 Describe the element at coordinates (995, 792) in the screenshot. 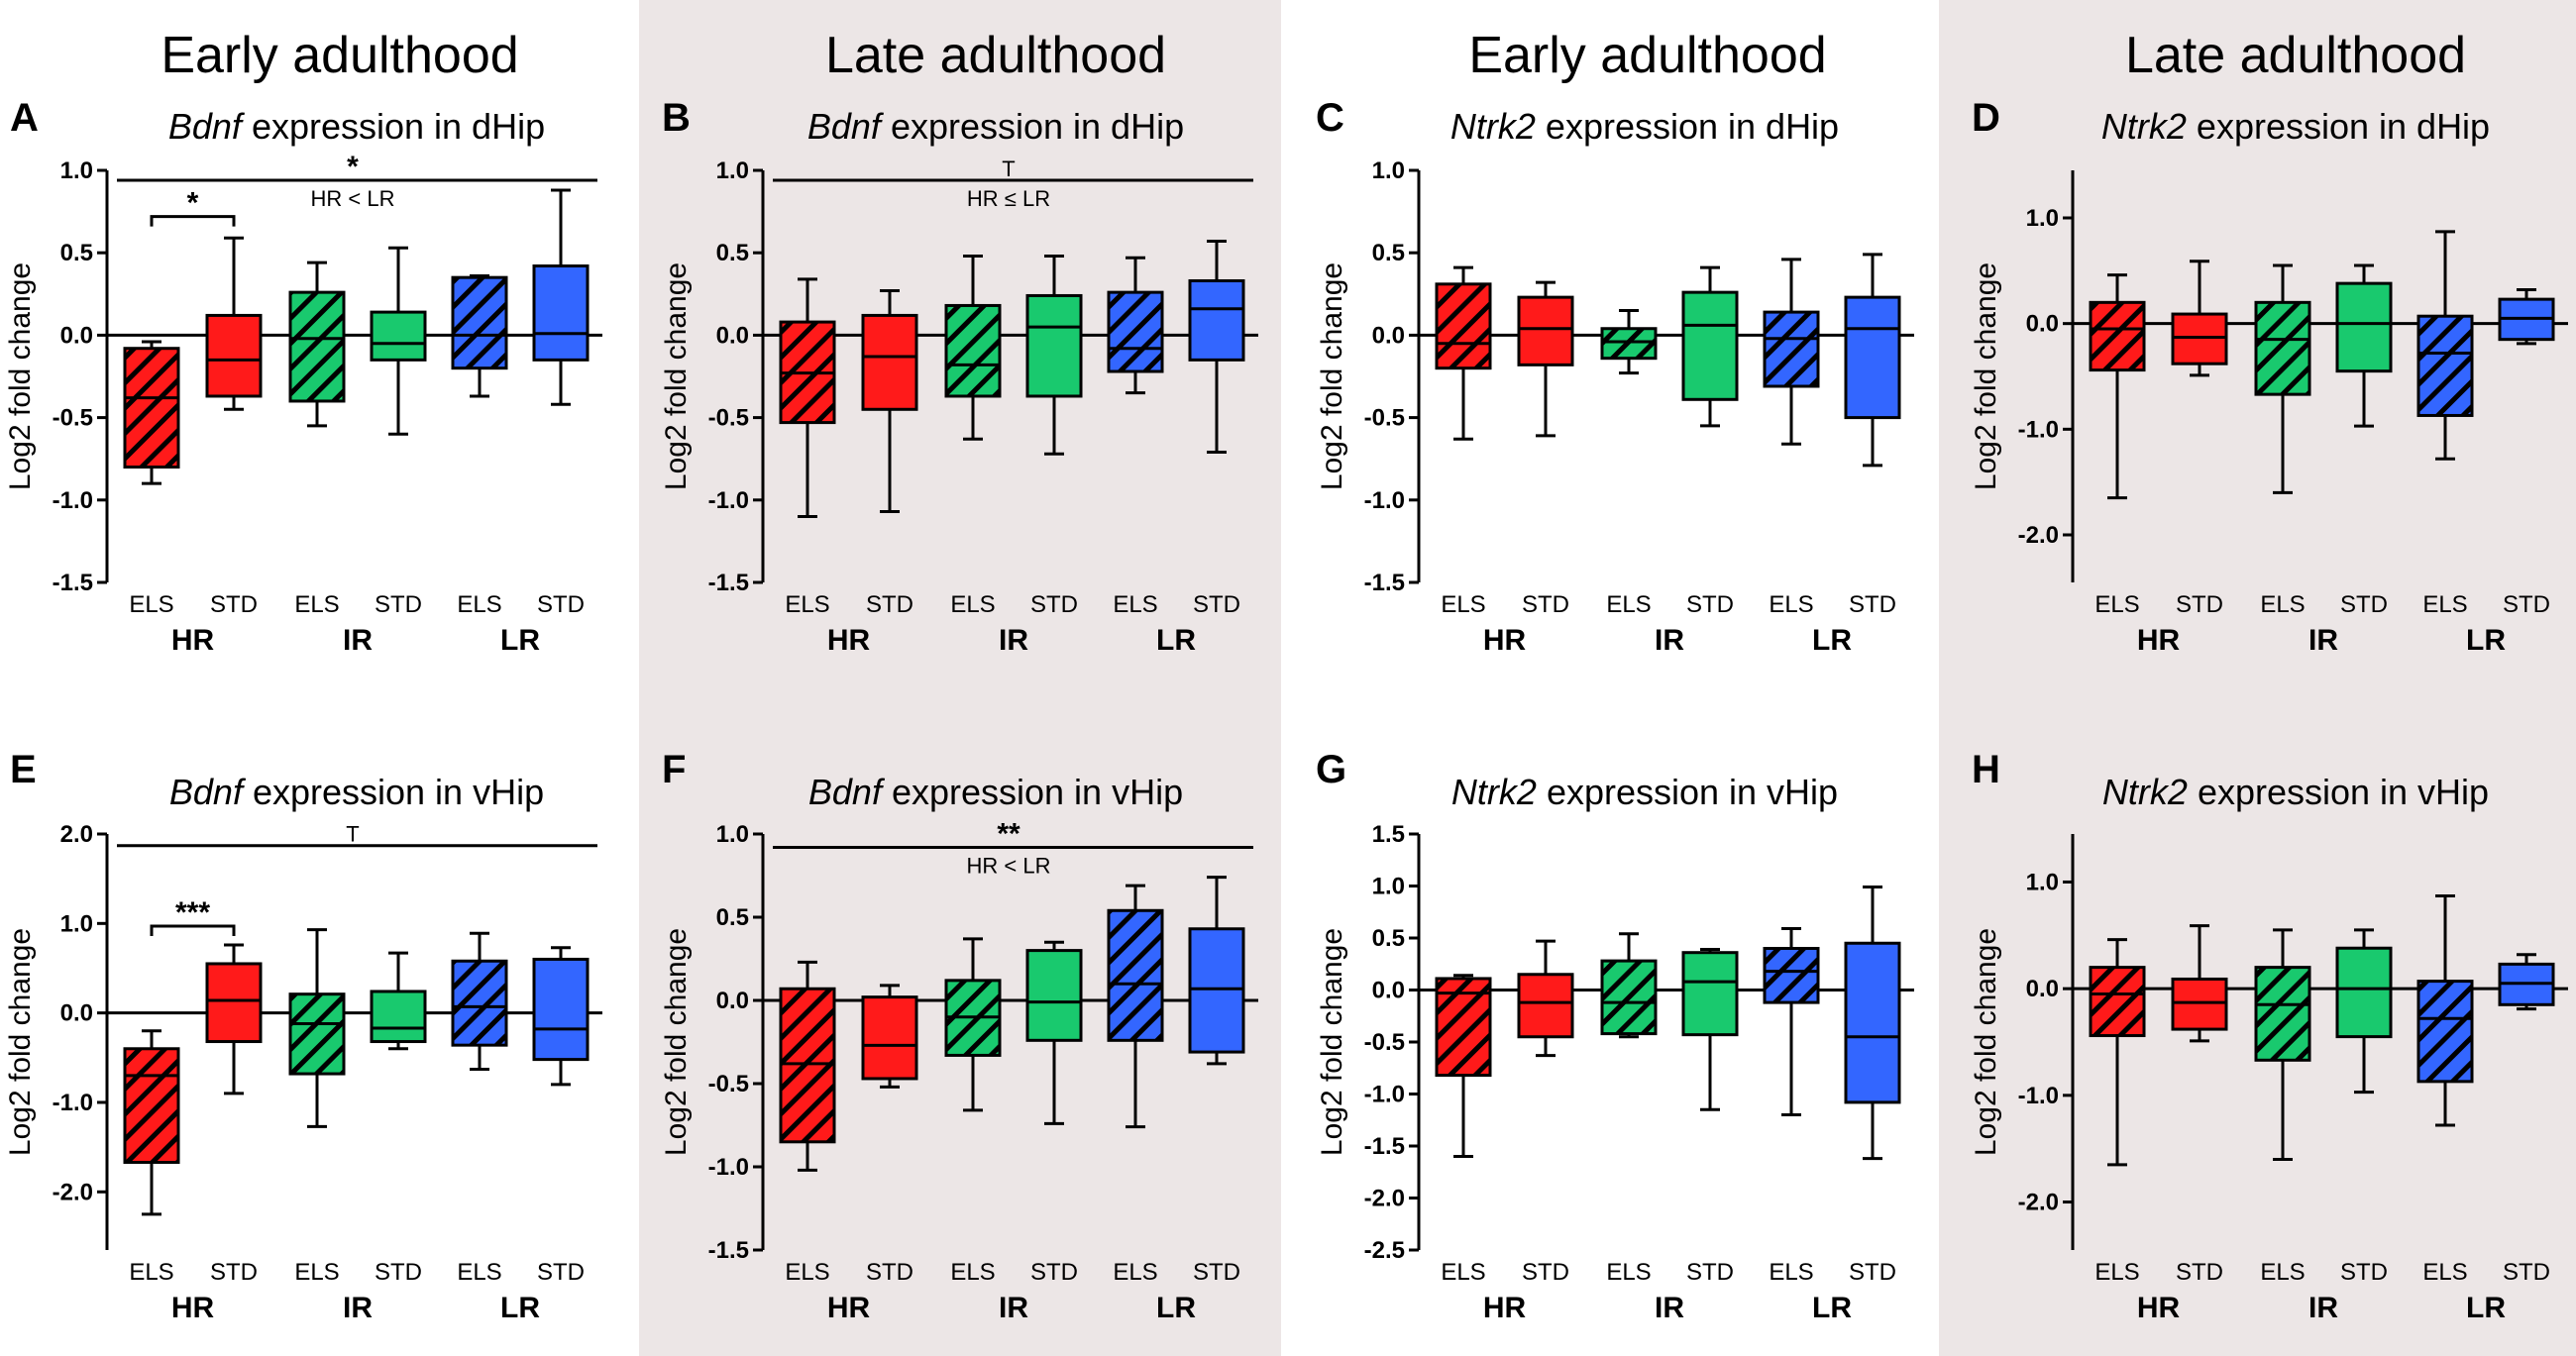

I see `panel-title: Bdnf expression in vHip` at that location.